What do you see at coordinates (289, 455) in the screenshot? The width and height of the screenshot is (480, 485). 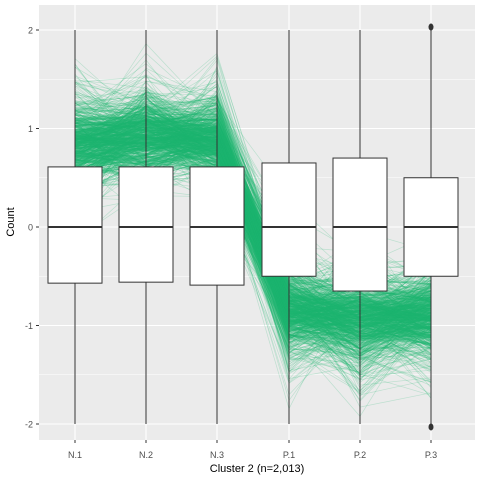 I see `x-tick-label: P.1` at bounding box center [289, 455].